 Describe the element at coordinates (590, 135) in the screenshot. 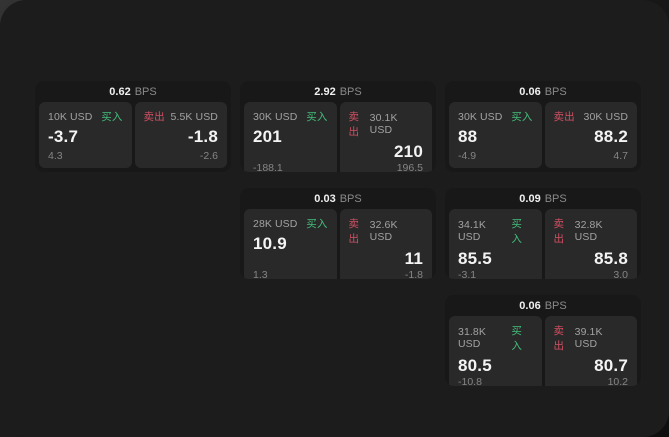

I see `sell-pane: 卖出 30K USD 88.2 4.7` at that location.